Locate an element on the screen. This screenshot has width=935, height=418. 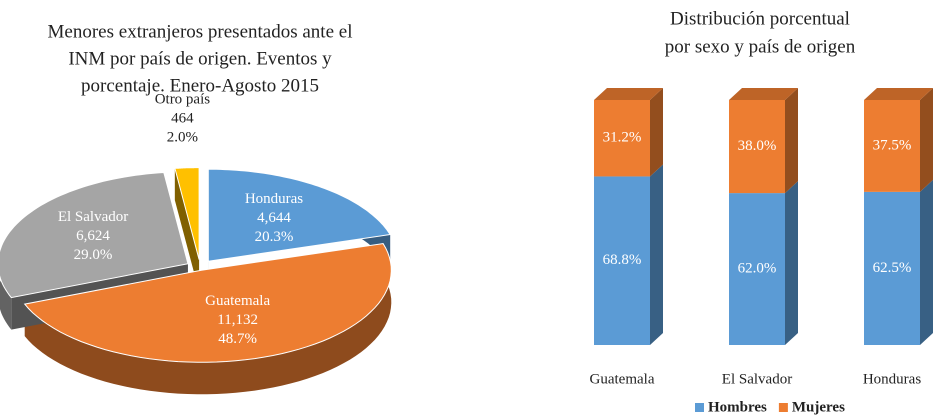
legend-label: Hombres is located at coordinates (737, 407).